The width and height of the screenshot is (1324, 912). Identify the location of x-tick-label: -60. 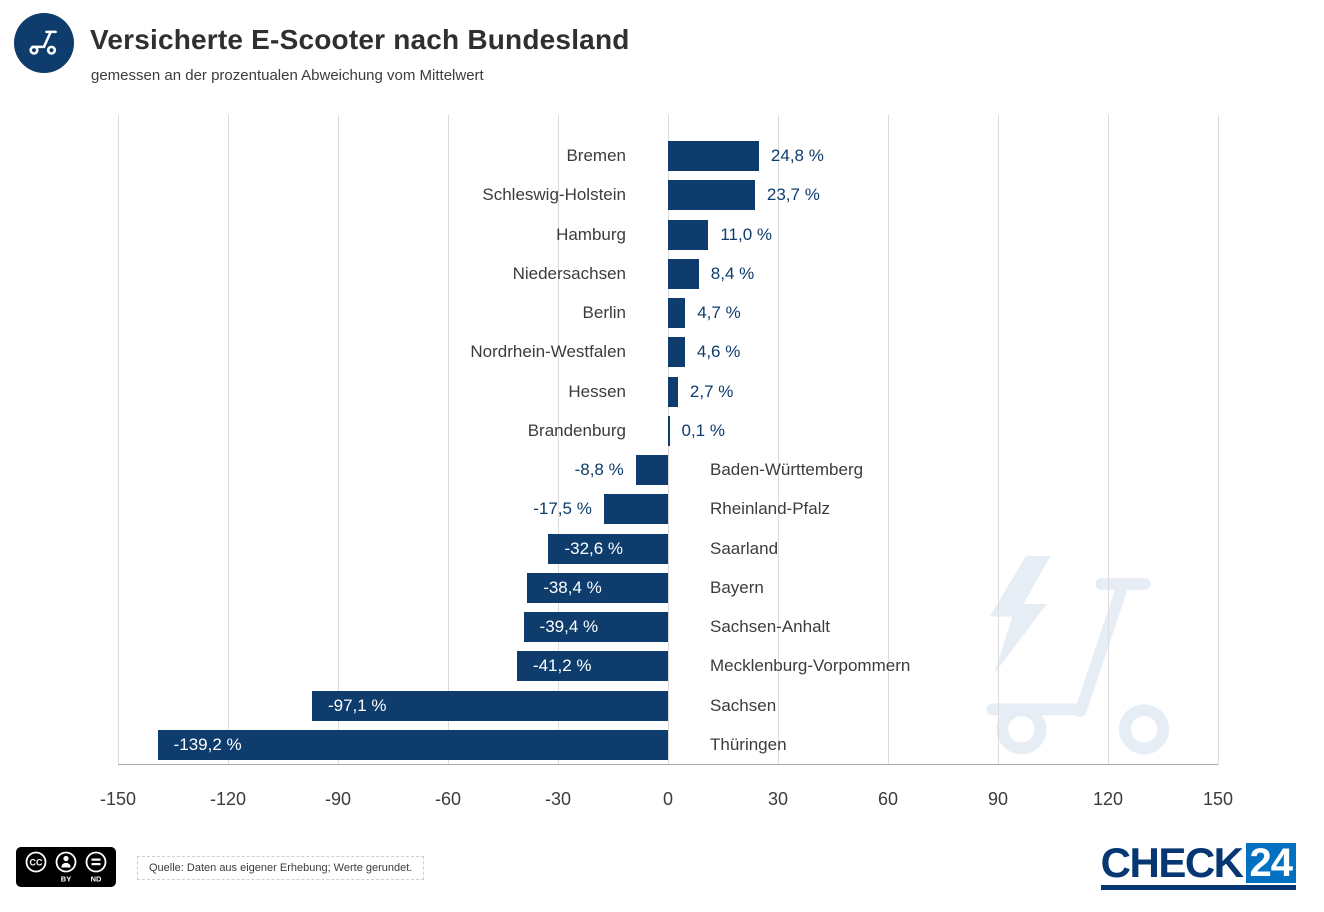
(448, 799).